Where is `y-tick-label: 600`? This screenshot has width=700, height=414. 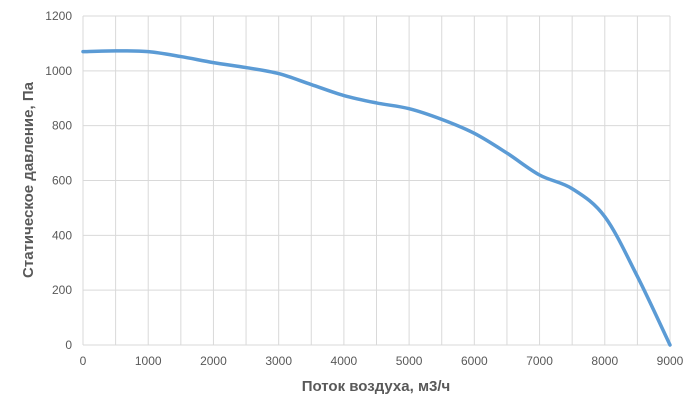 y-tick-label: 600 is located at coordinates (62, 181).